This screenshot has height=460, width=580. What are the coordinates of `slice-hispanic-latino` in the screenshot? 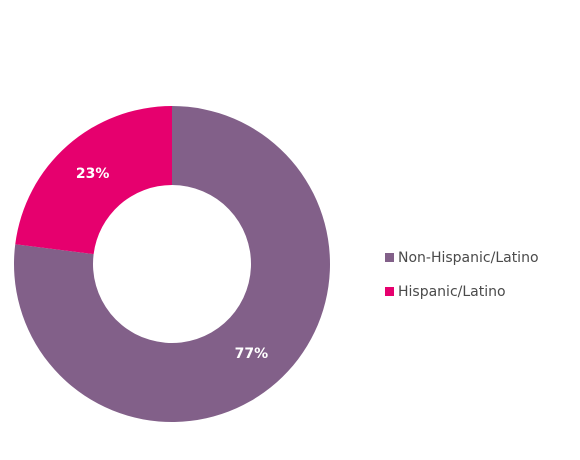 It's located at (93, 180).